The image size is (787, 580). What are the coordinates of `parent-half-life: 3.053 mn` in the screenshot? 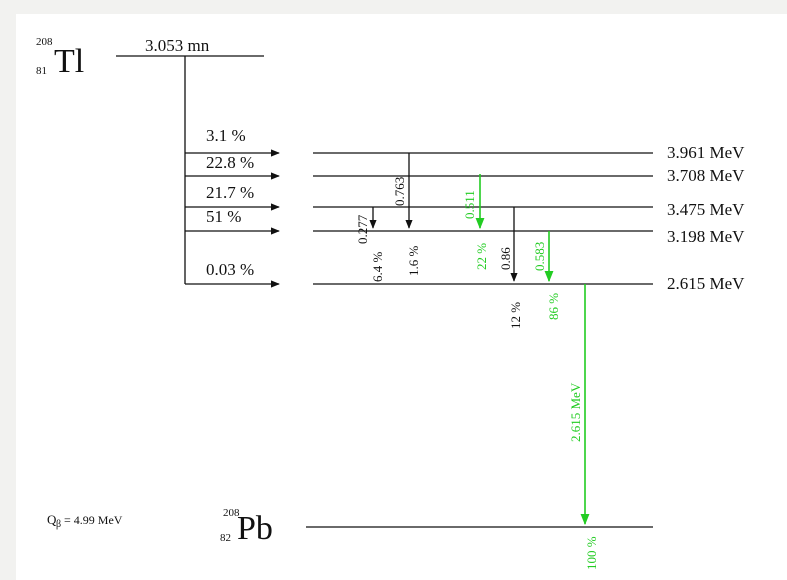 It's located at (177, 45).